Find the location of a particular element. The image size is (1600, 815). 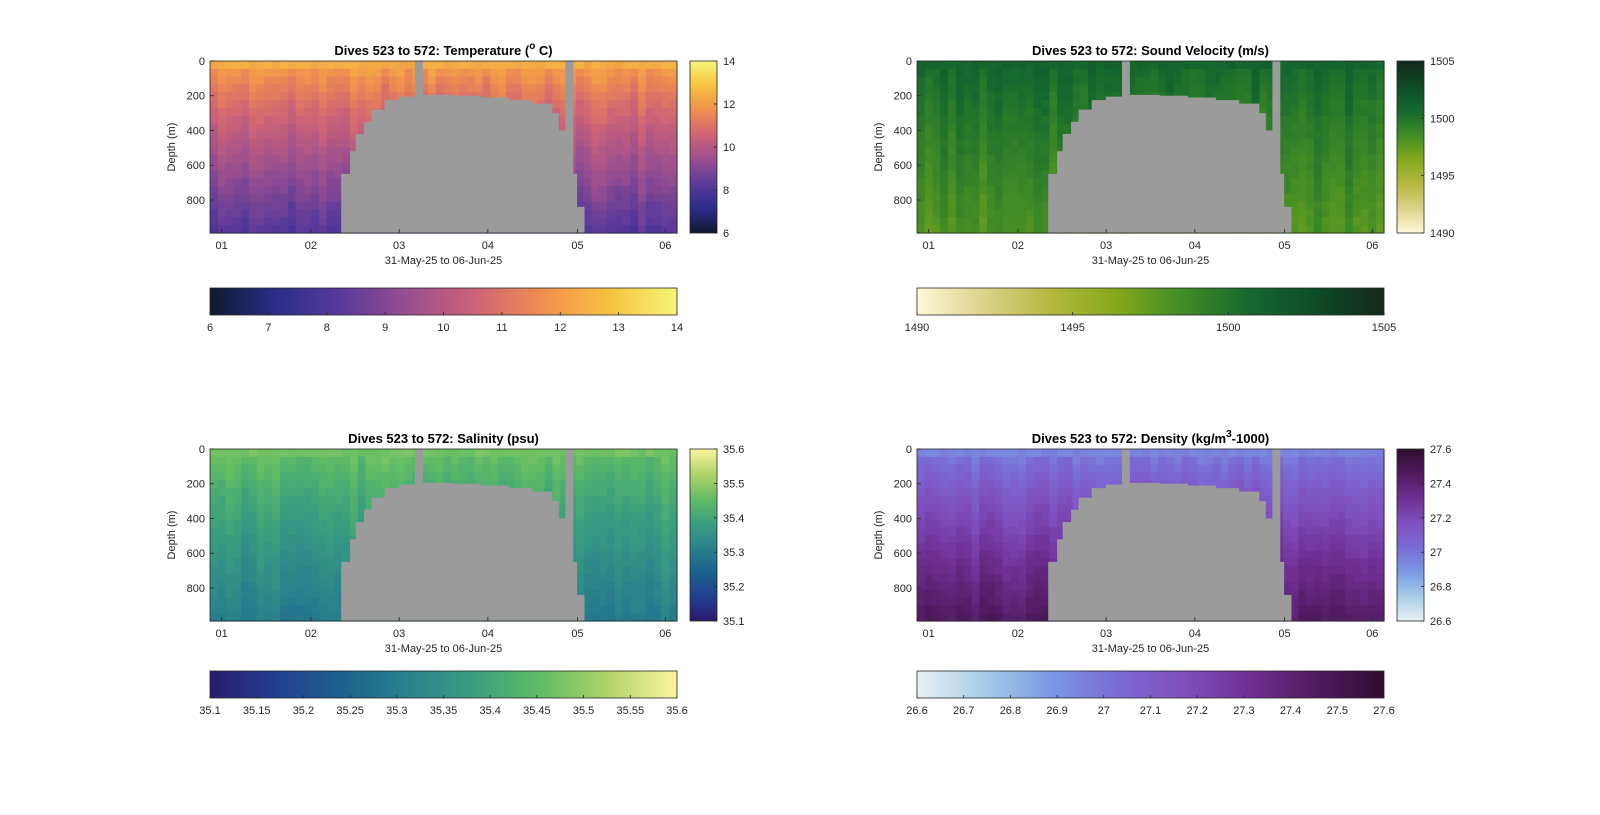

chart-title: Dives 523 to 572: Sound Velocity (m/s) is located at coordinates (1150, 50).